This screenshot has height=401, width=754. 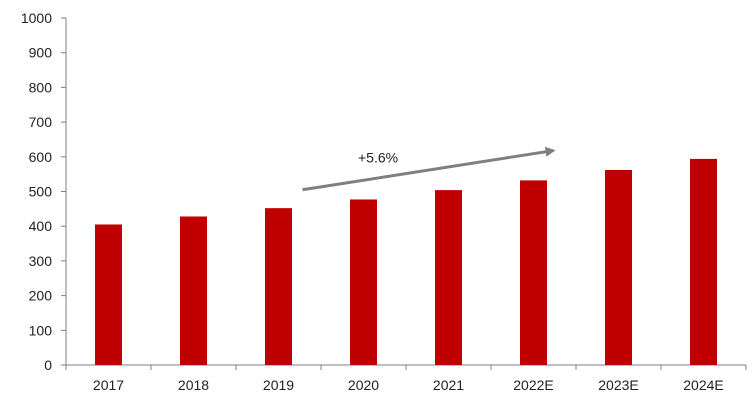 What do you see at coordinates (448, 277) in the screenshot?
I see `bar-2021` at bounding box center [448, 277].